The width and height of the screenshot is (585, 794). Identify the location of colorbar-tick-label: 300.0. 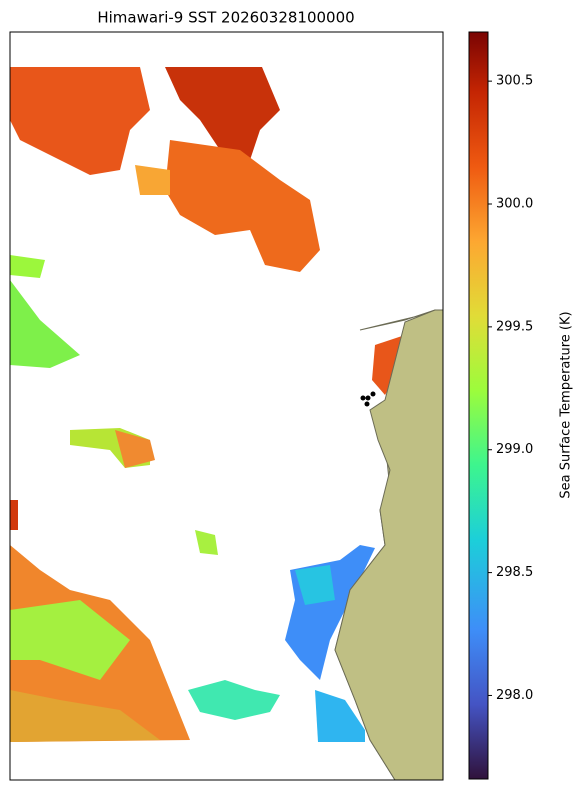
(514, 204).